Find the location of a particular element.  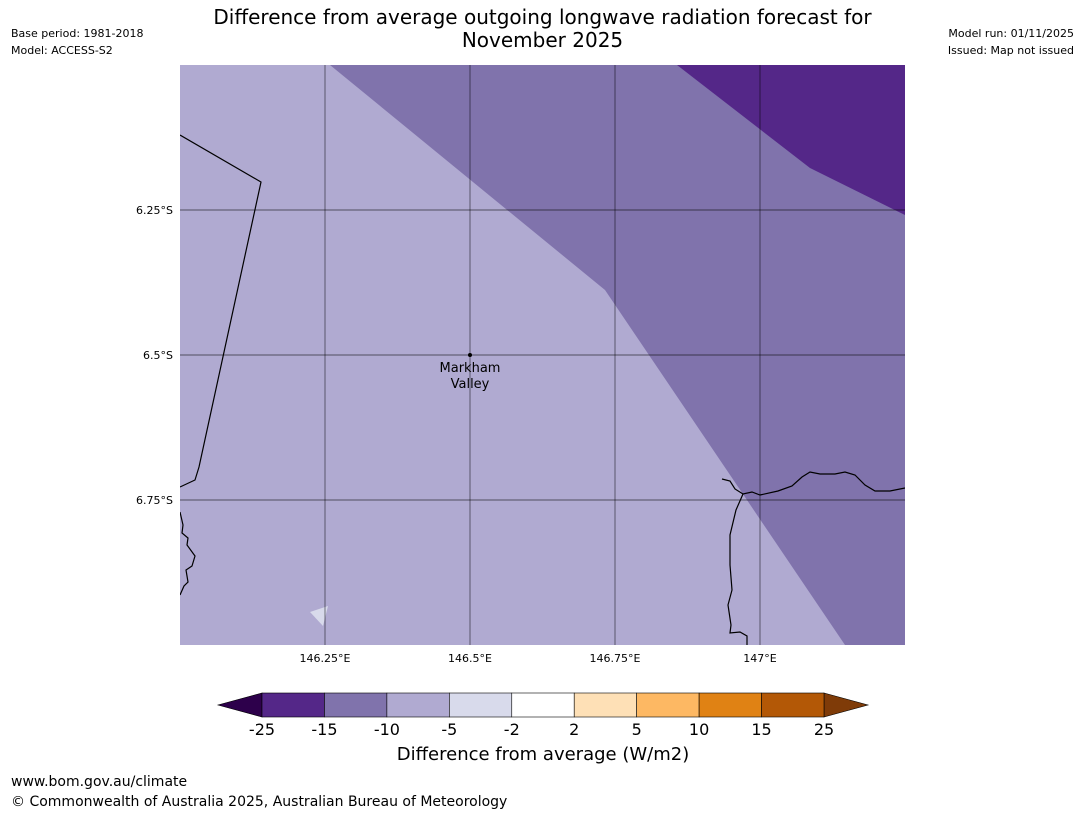

colorbar-label: Difference from average (W/m2) is located at coordinates (543, 754).